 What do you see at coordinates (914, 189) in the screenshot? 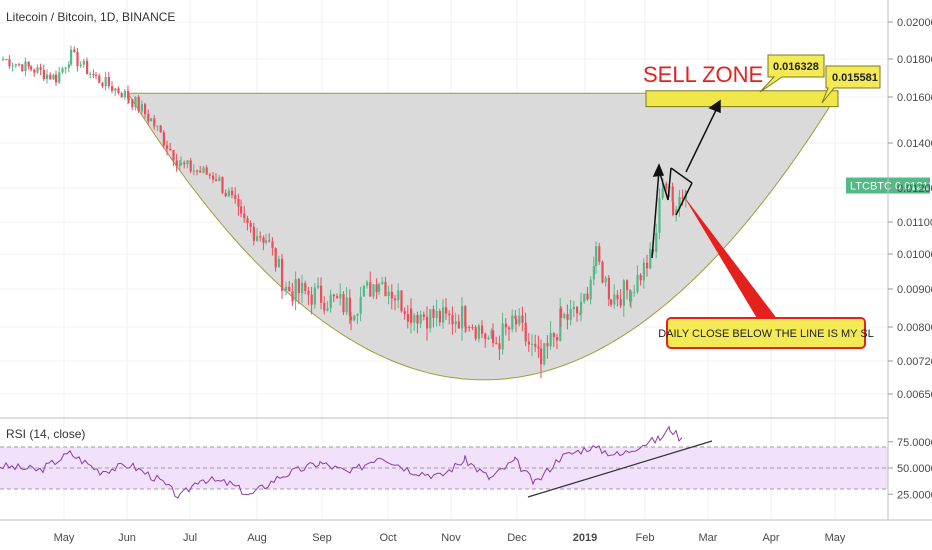
I see `price-tick-label: 0.012000` at bounding box center [914, 189].